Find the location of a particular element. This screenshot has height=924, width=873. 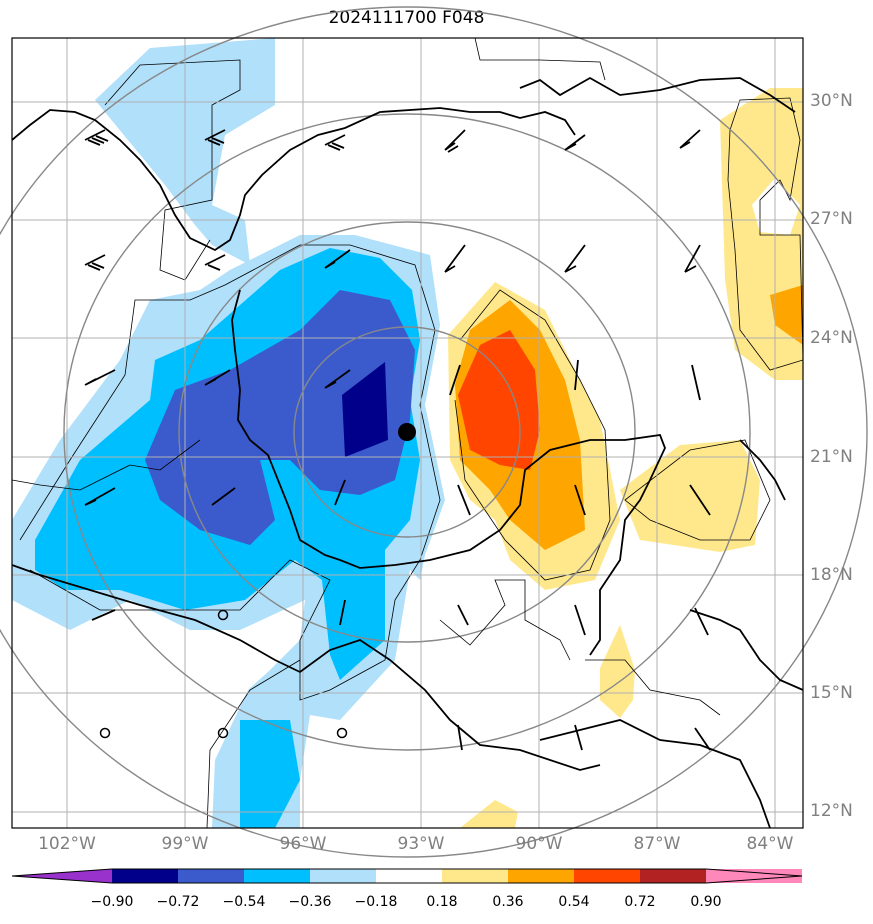

lon-label-87w: 87°W is located at coordinates (657, 844).